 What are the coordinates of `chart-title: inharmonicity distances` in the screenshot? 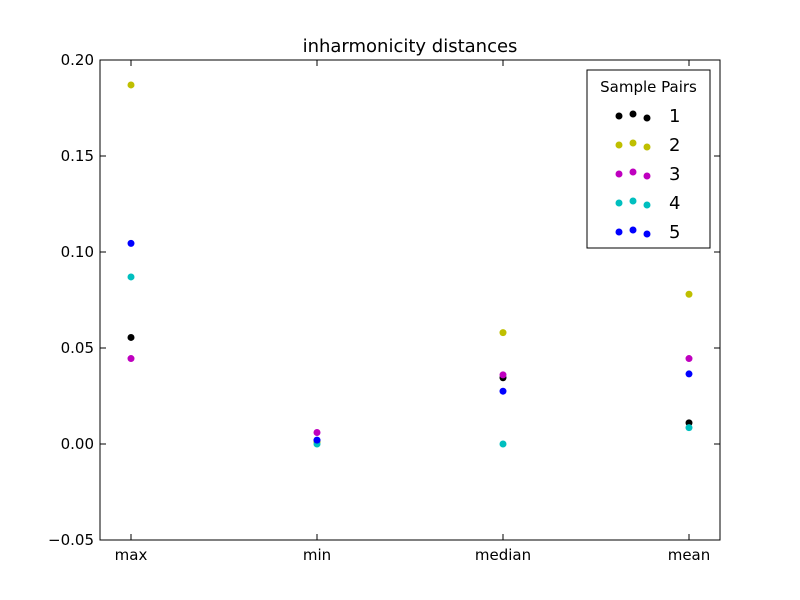 It's located at (410, 46).